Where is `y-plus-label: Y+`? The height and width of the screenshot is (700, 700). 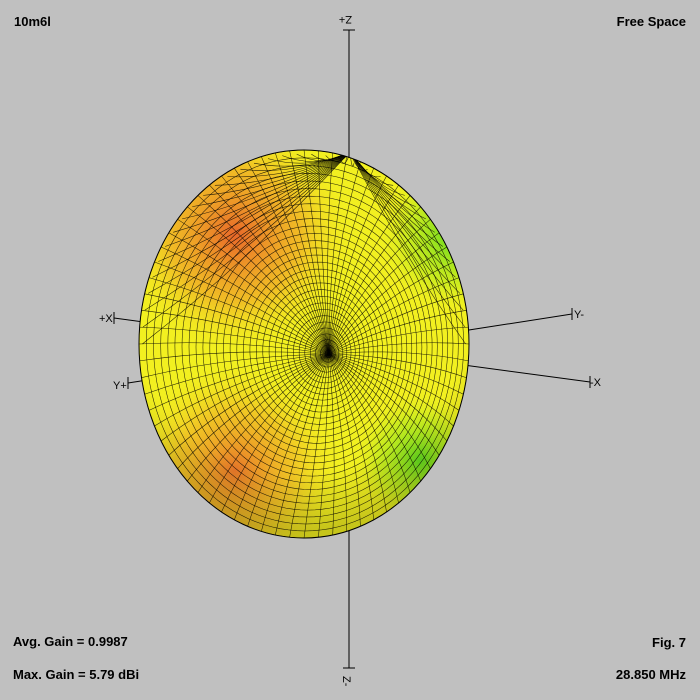 y-plus-label: Y+ is located at coordinates (120, 386).